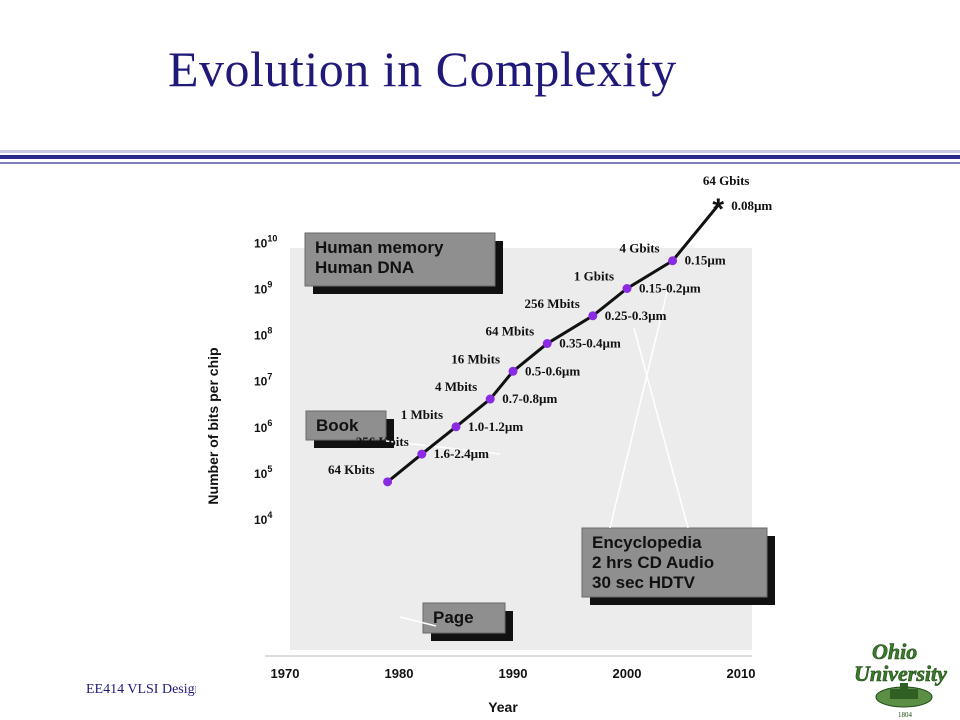 This screenshot has height=720, width=960. What do you see at coordinates (627, 673) in the screenshot?
I see `x-tick-label: 2000` at bounding box center [627, 673].